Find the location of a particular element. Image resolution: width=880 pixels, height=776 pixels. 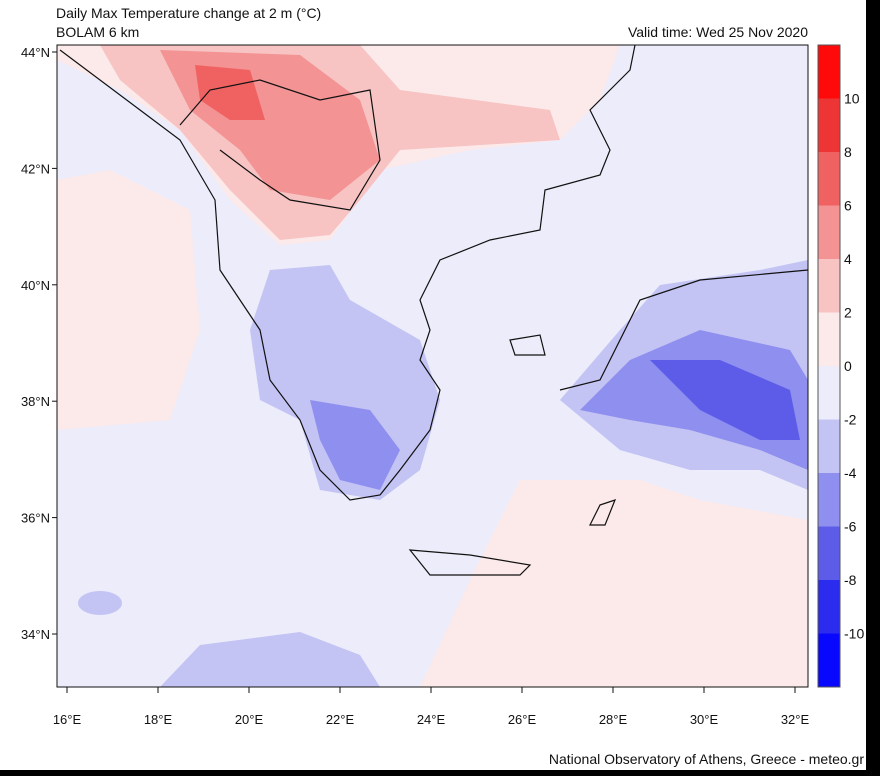

lat-labels: 44°N 42°N 40°N 38°N 36°N 34°N is located at coordinates (39, 343).